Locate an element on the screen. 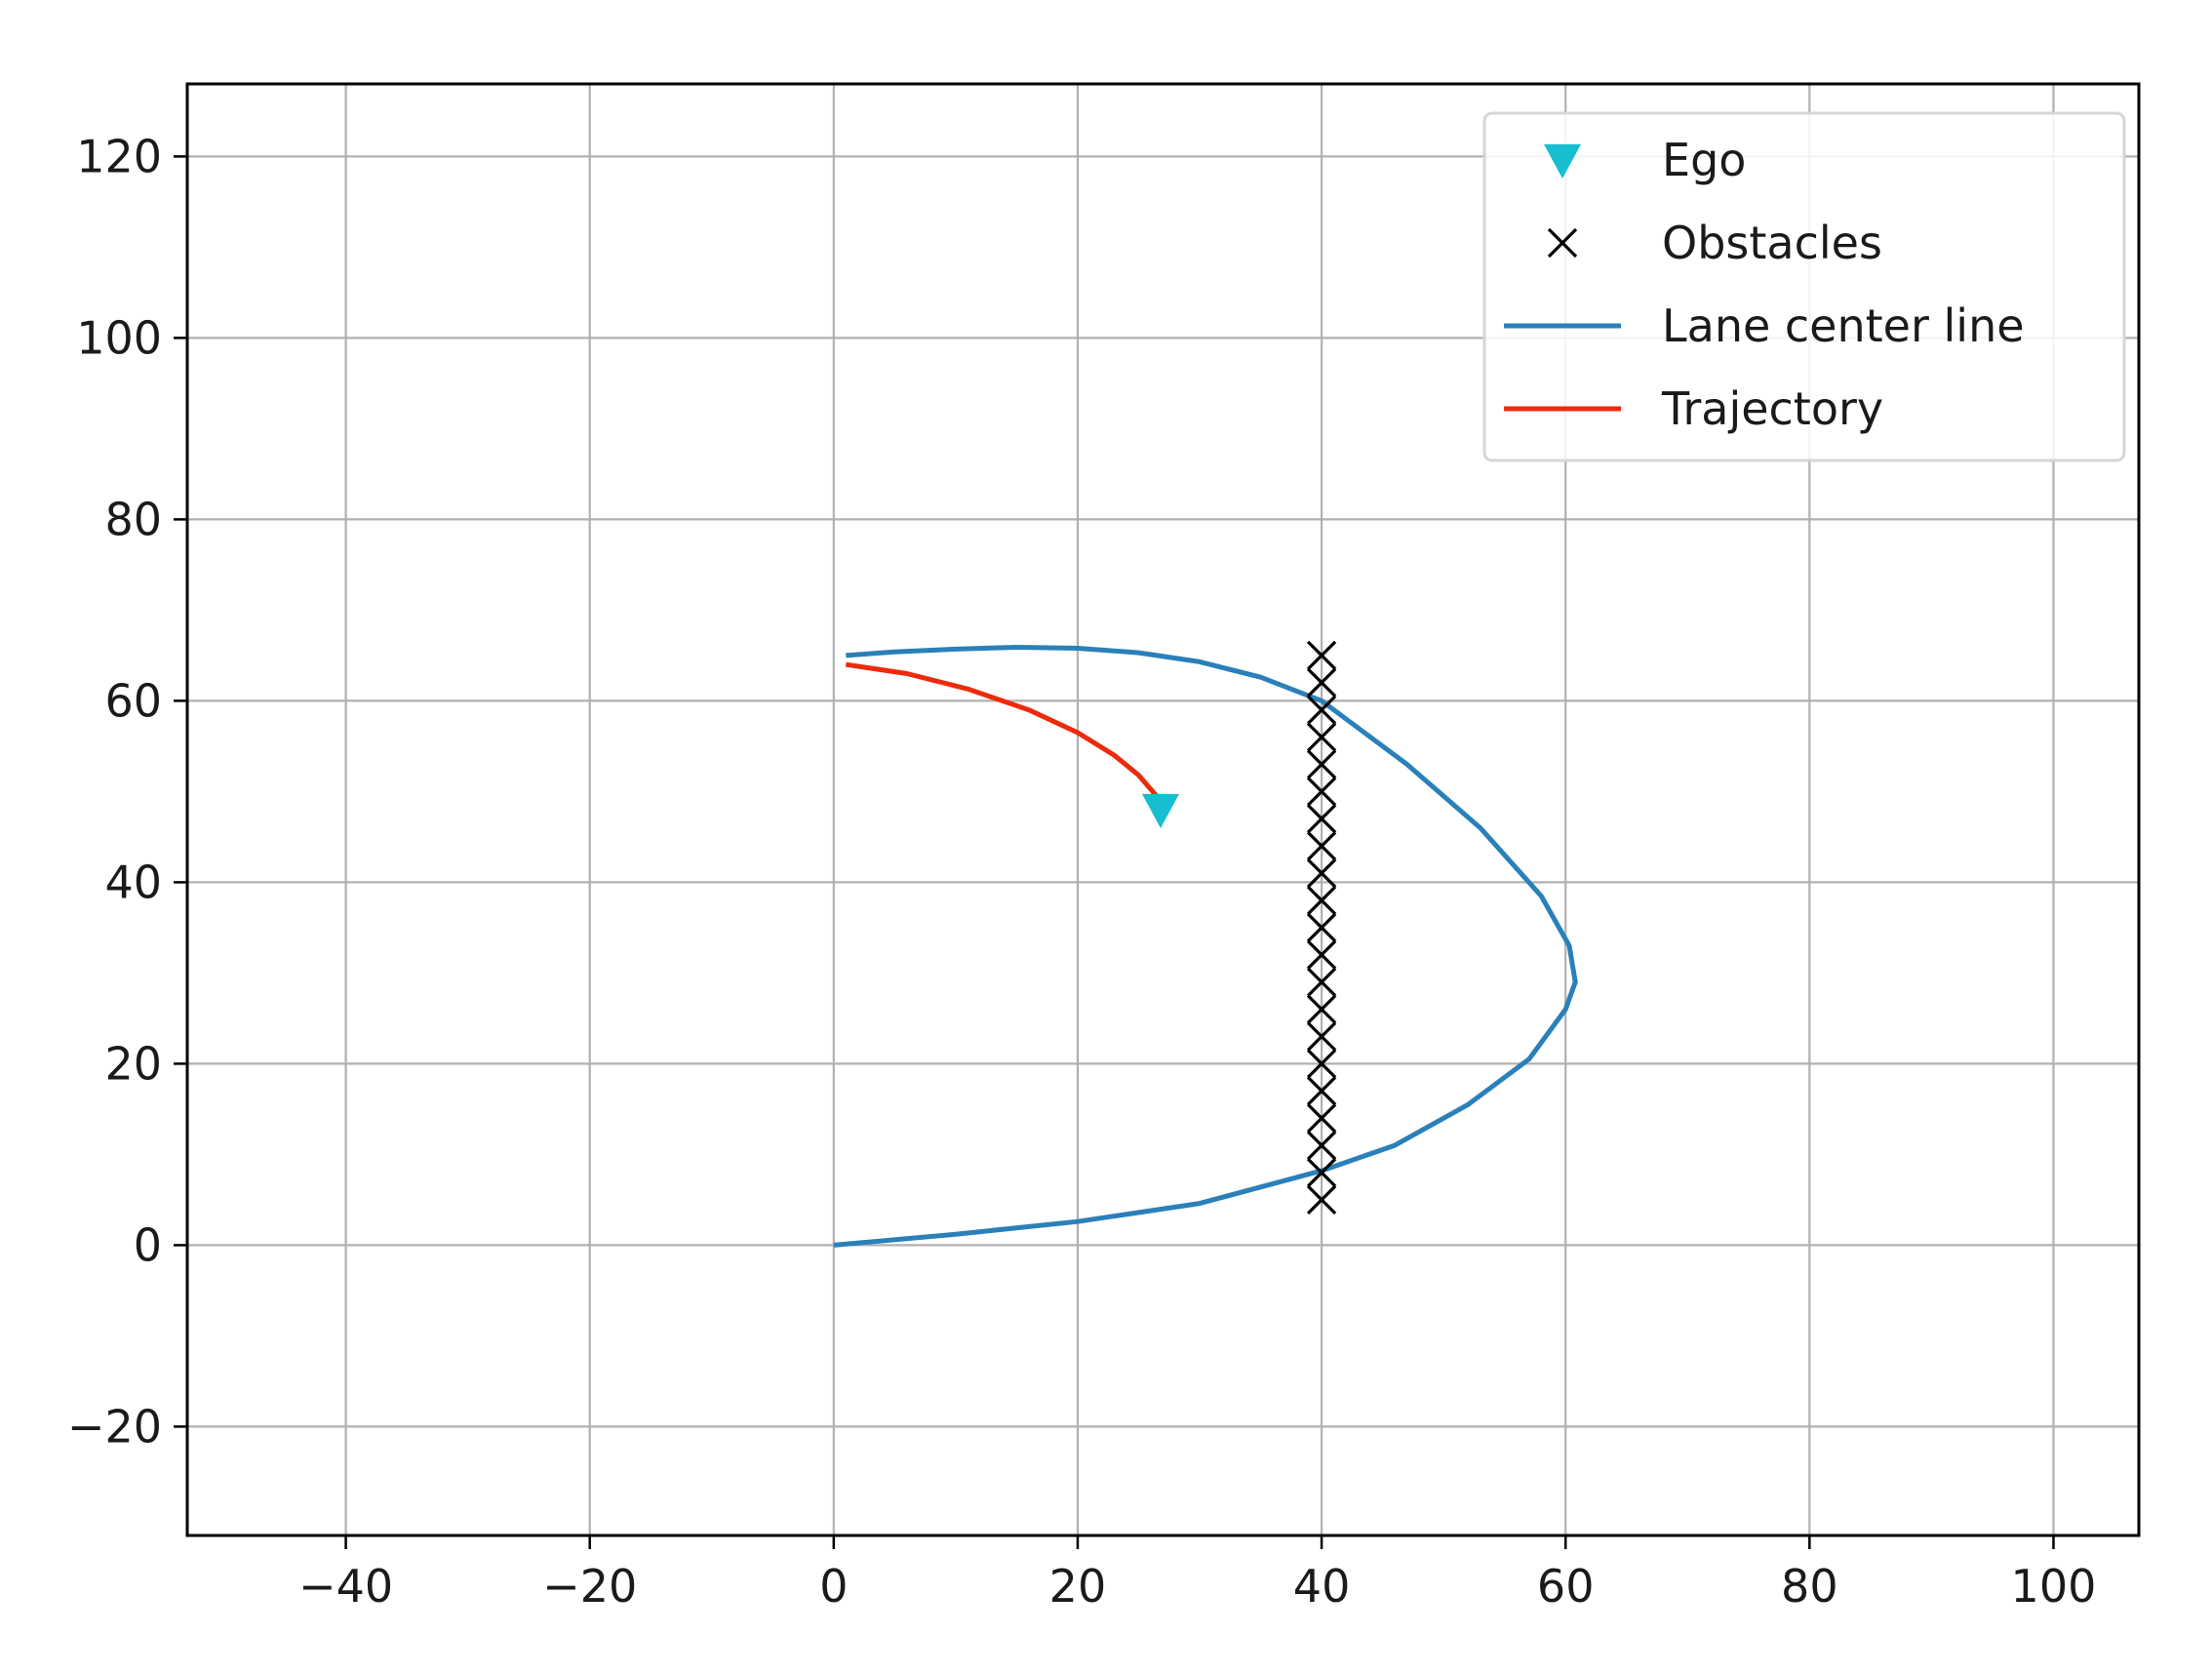 This screenshot has height=1674, width=2212. legend-handle-x is located at coordinates (1562, 243).